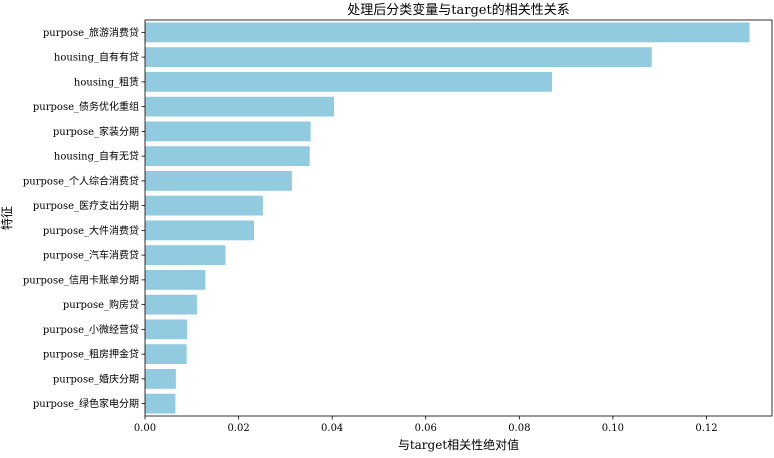 The image size is (774, 458). Describe the element at coordinates (81, 180) in the screenshot. I see `category-label: purpose_个人综合消费贷` at that location.